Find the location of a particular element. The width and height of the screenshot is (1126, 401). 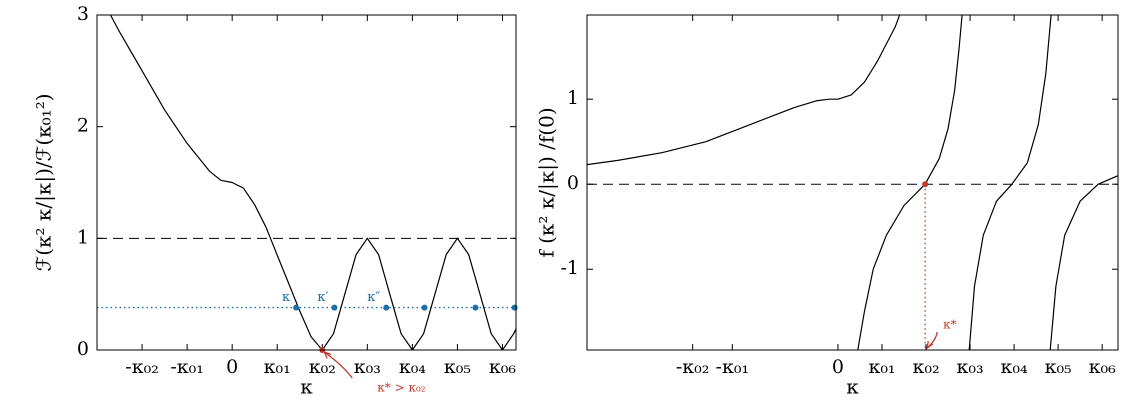

y-tick-label: -1 is located at coordinates (569, 268).